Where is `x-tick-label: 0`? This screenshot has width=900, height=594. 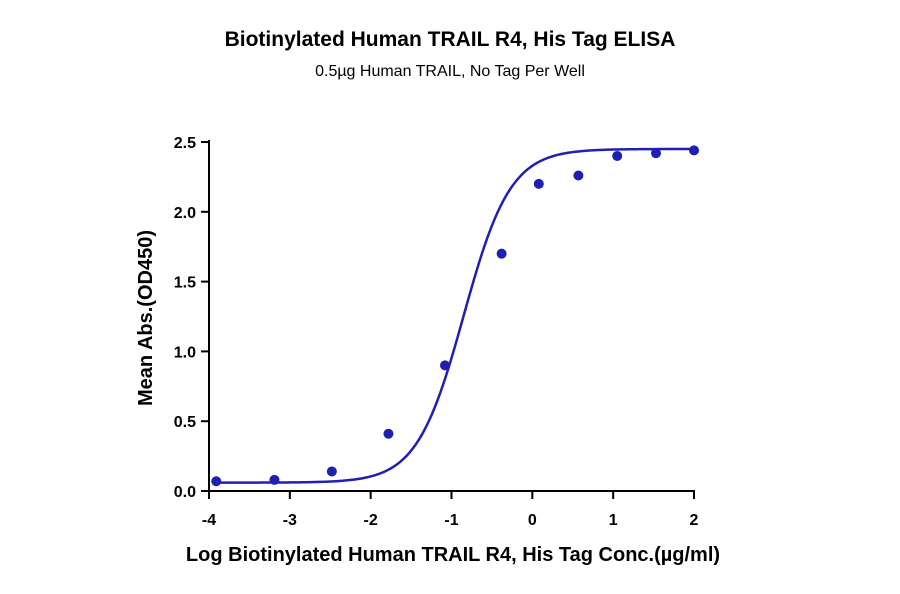 x-tick-label: 0 is located at coordinates (532, 520).